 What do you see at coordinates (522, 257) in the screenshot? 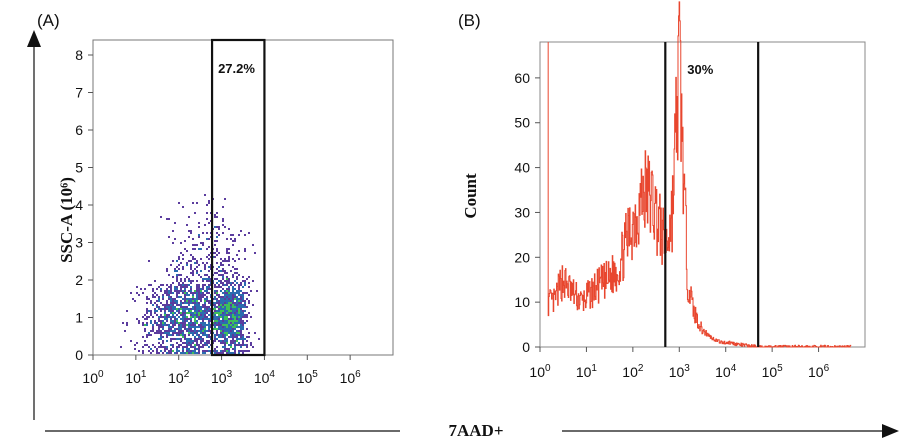
I see `b-ytick-label: 20` at bounding box center [522, 257].